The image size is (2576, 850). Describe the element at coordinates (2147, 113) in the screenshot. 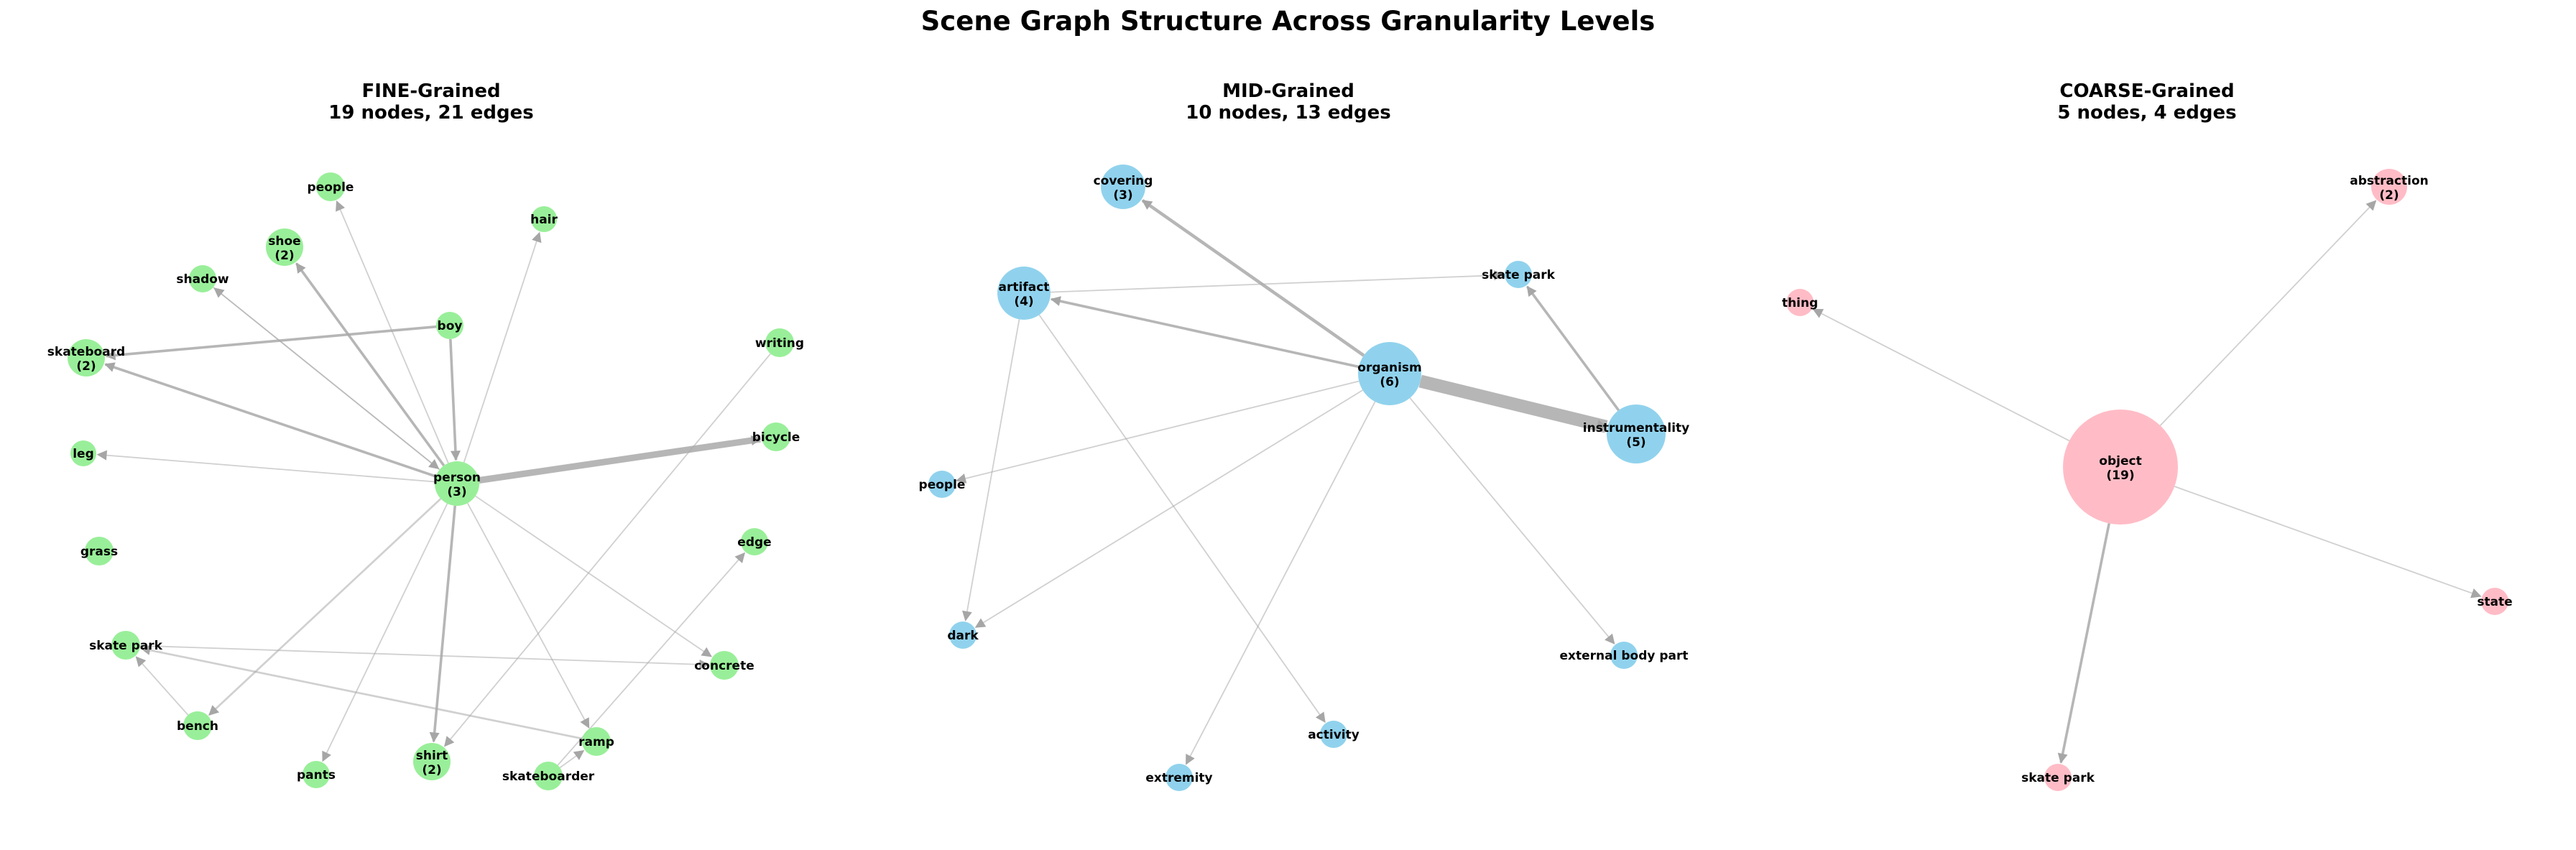

I see `panel-coarse-subtitle: 5 nodes, 4 edges` at that location.